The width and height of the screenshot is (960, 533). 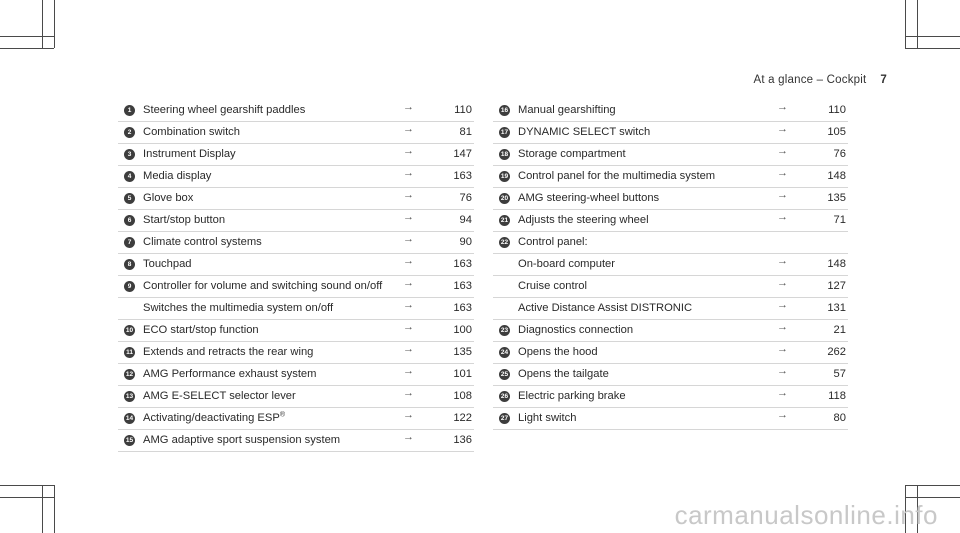 What do you see at coordinates (572, 154) in the screenshot?
I see `index-label-text: Storage compartment` at bounding box center [572, 154].